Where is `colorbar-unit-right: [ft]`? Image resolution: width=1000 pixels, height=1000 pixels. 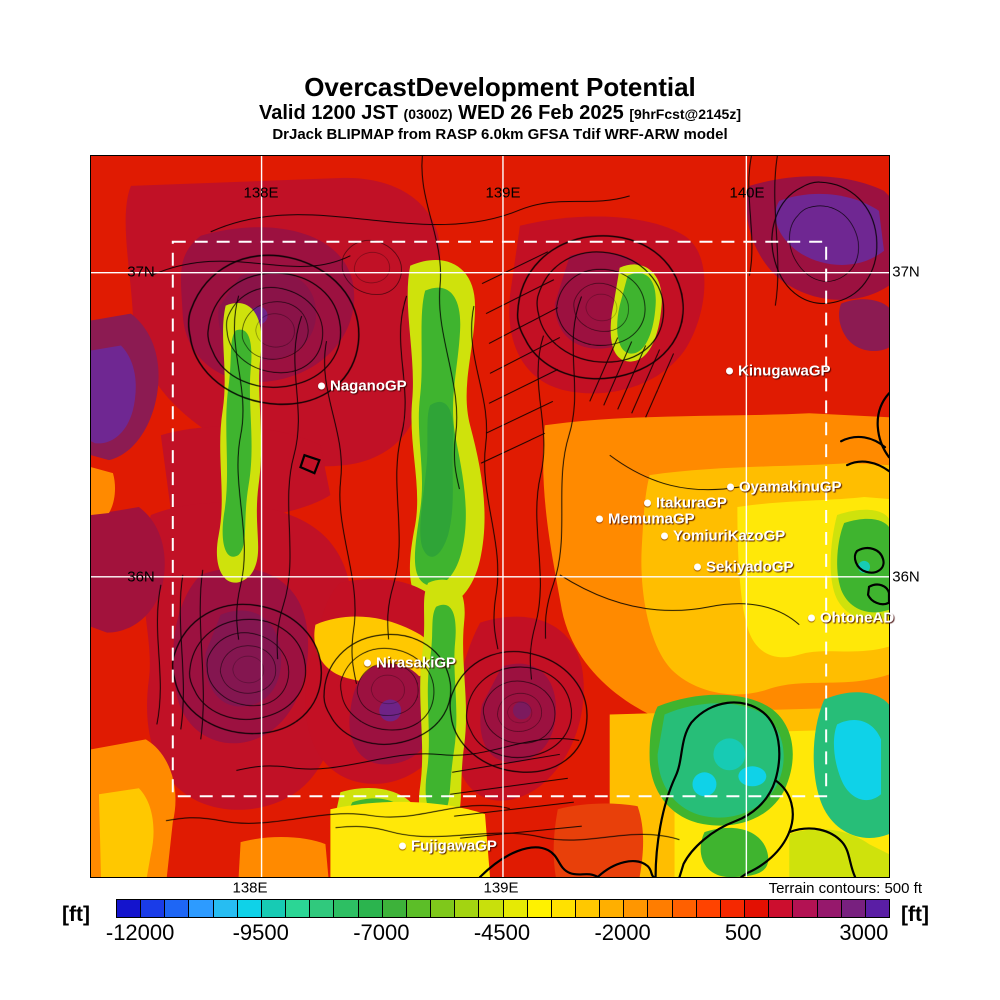
colorbar-unit-right: [ft] is located at coordinates (915, 914).